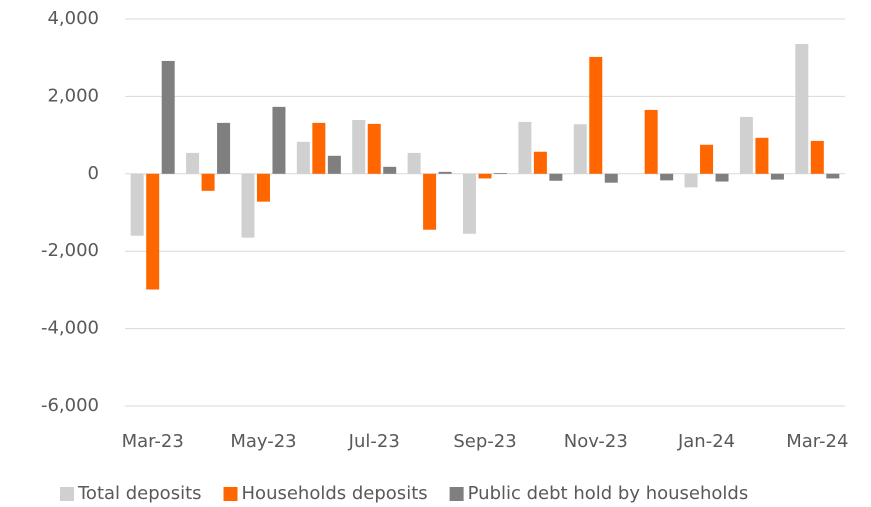 The image size is (871, 507). Describe the element at coordinates (153, 441) in the screenshot. I see `x-tick-label: Mar-23` at that location.